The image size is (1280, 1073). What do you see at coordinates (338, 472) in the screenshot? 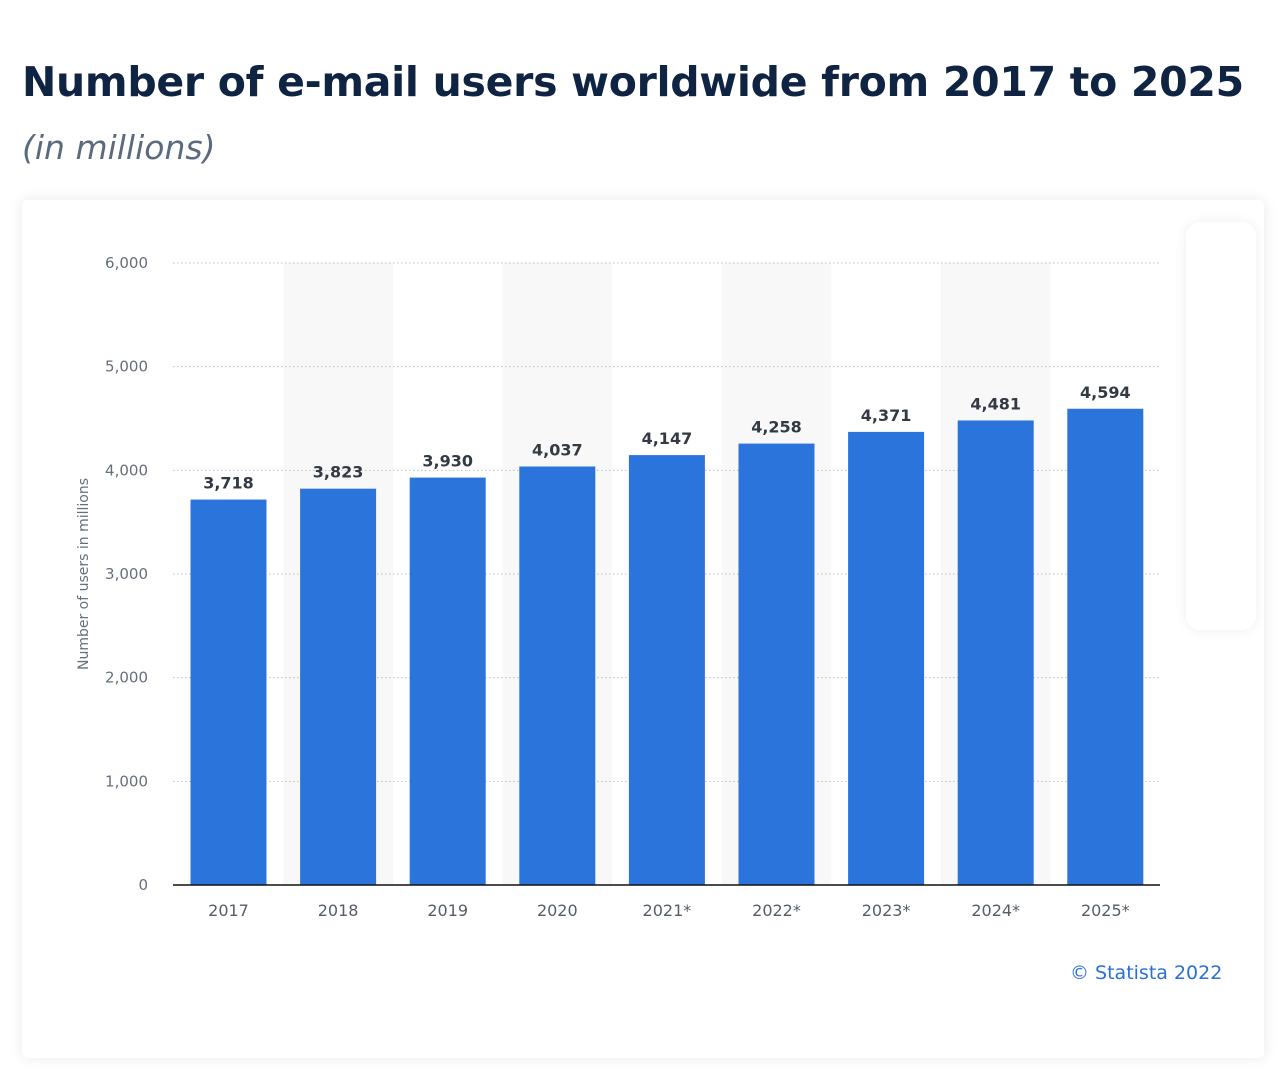
I see `bar-value-label: 3,823` at bounding box center [338, 472].